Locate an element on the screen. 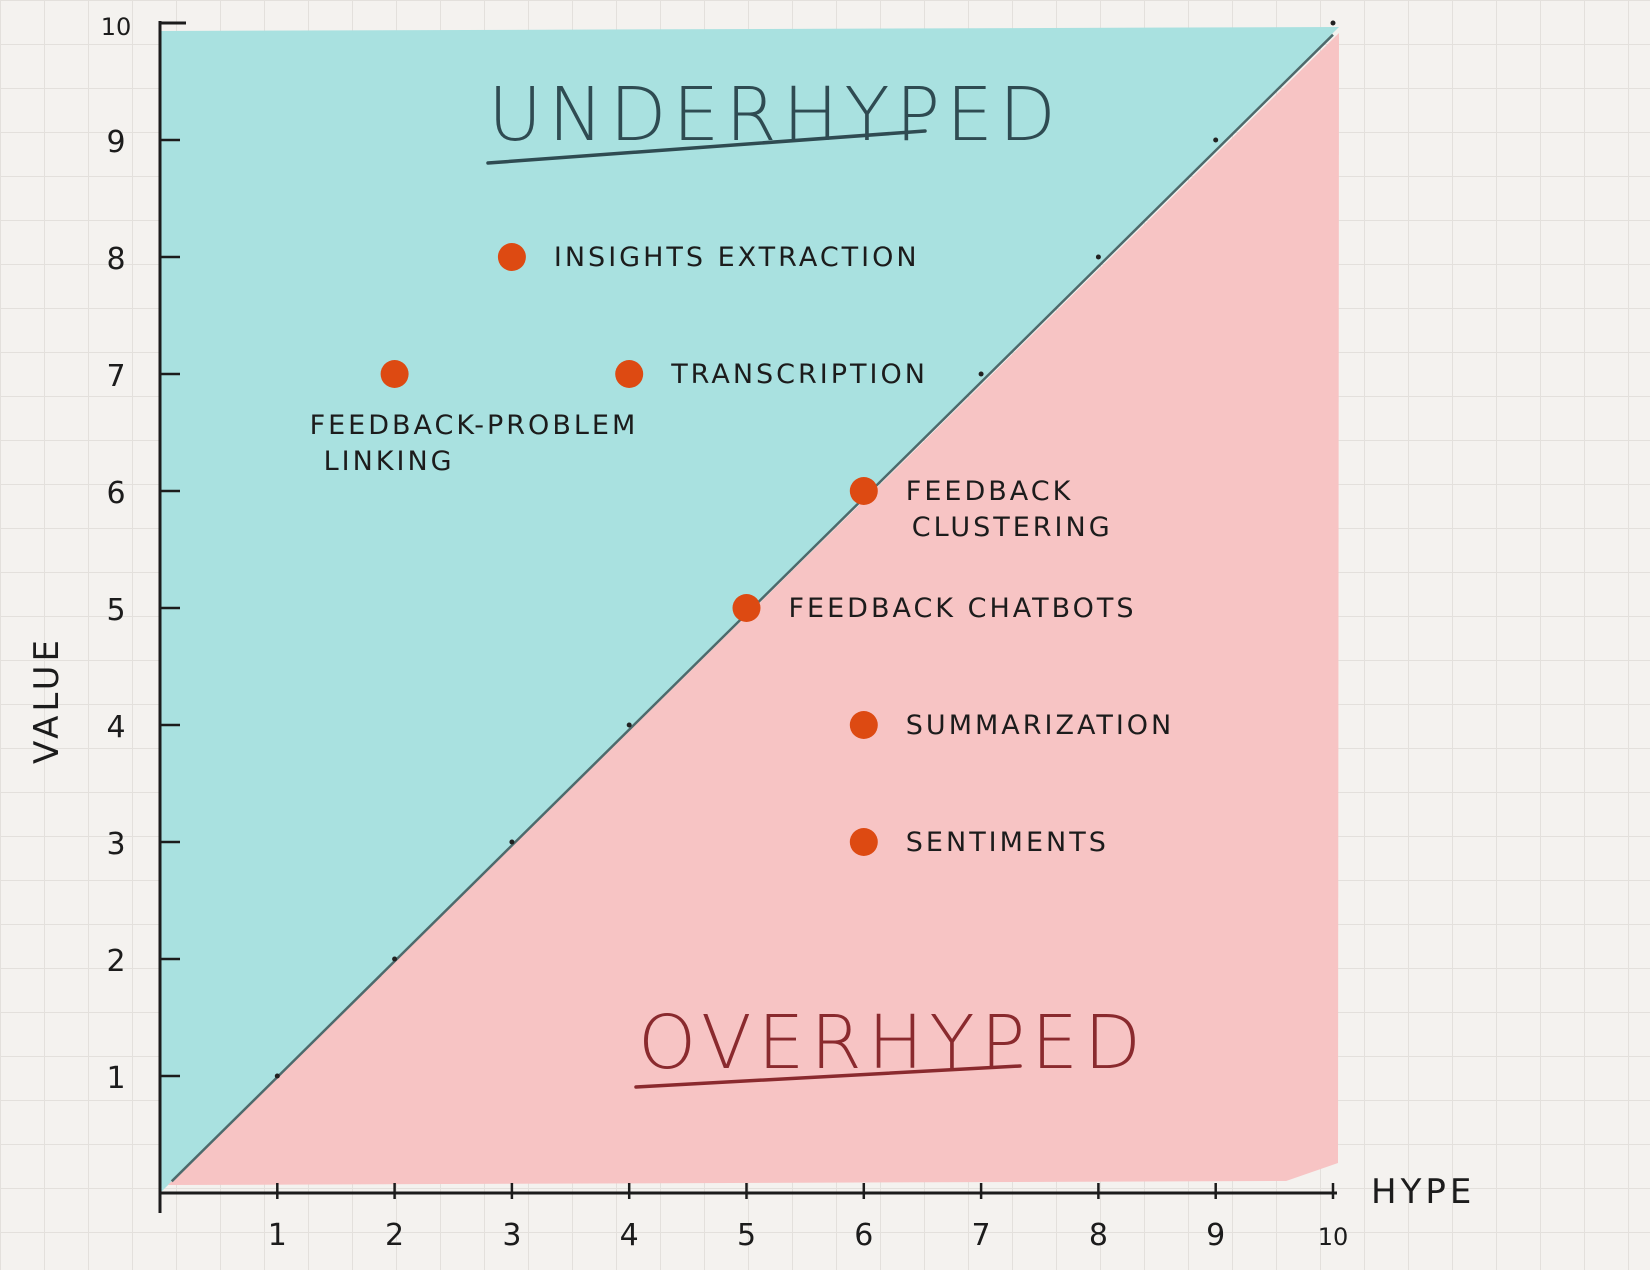 Image resolution: width=1650 pixels, height=1270 pixels. point-label: SUMMARIZATION is located at coordinates (1040, 725).